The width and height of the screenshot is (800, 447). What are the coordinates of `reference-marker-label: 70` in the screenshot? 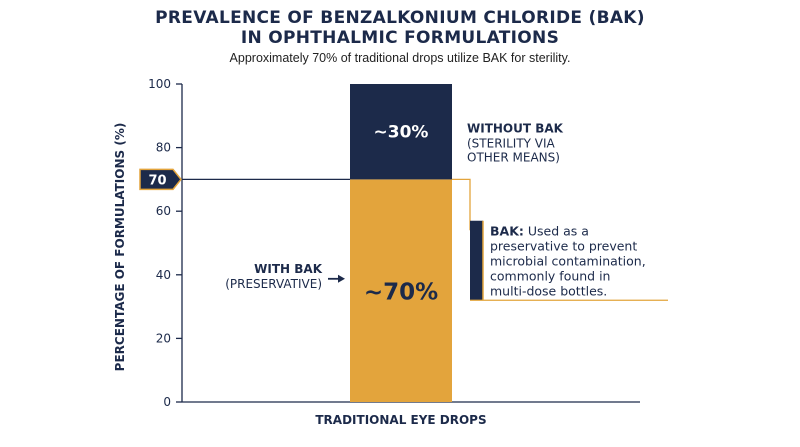 It's located at (157, 180).